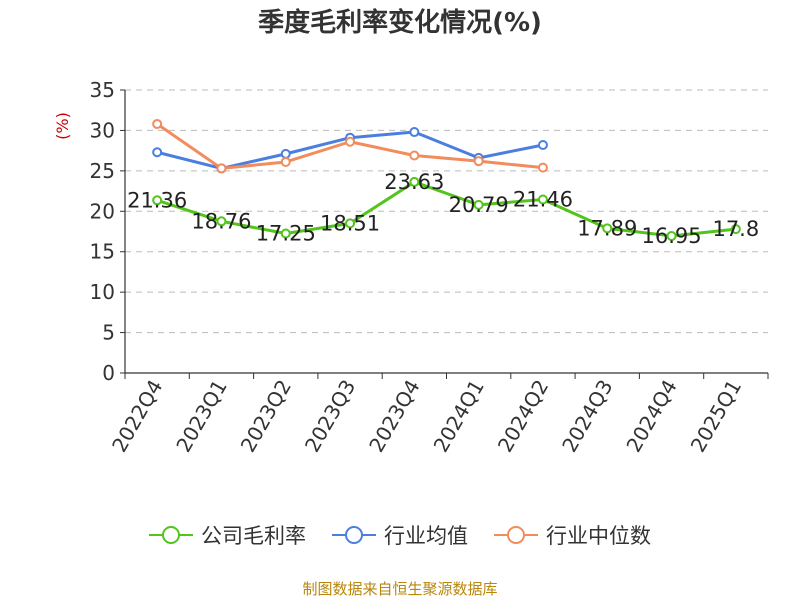  What do you see at coordinates (62, 126) in the screenshot?
I see `y-axis-label: (%)` at bounding box center [62, 126].